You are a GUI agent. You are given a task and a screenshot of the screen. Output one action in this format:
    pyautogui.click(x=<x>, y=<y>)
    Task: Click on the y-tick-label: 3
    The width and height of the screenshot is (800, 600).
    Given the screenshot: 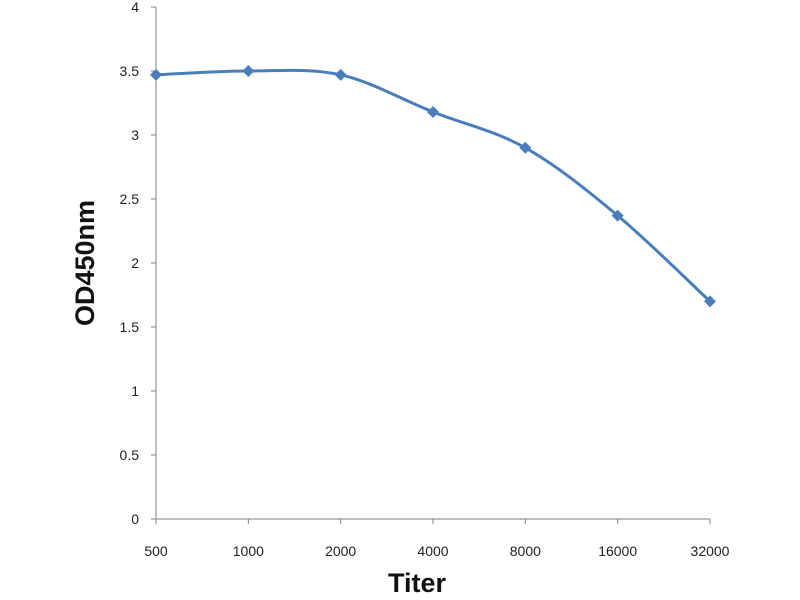 What is the action you would take?
    pyautogui.click(x=135, y=135)
    